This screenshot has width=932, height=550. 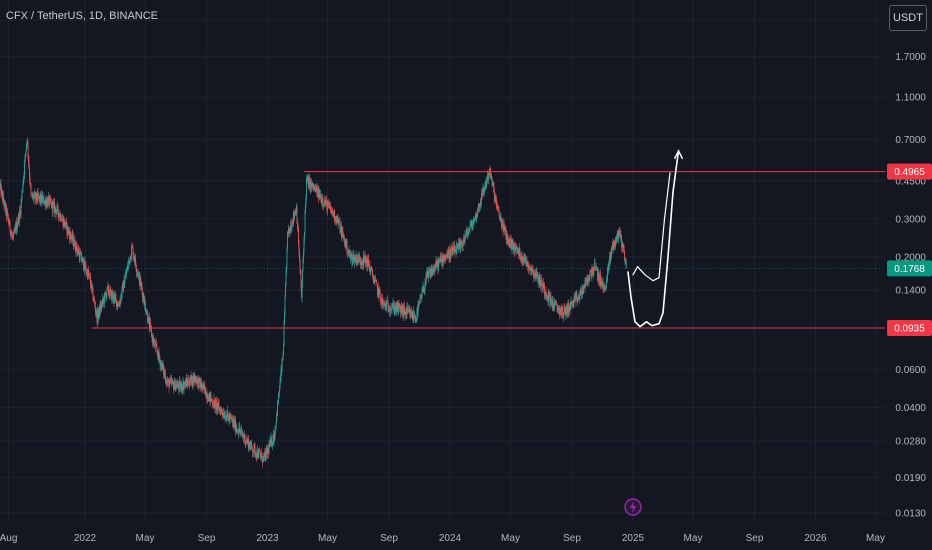 What do you see at coordinates (910, 408) in the screenshot?
I see `y-tick-label: 0.0400` at bounding box center [910, 408].